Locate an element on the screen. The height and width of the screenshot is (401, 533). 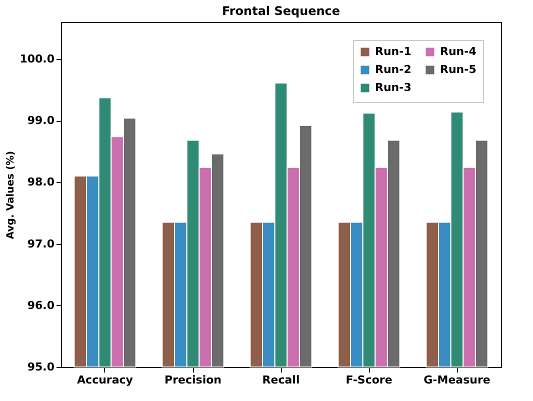
x-tick-label: Accuracy is located at coordinates (105, 380).